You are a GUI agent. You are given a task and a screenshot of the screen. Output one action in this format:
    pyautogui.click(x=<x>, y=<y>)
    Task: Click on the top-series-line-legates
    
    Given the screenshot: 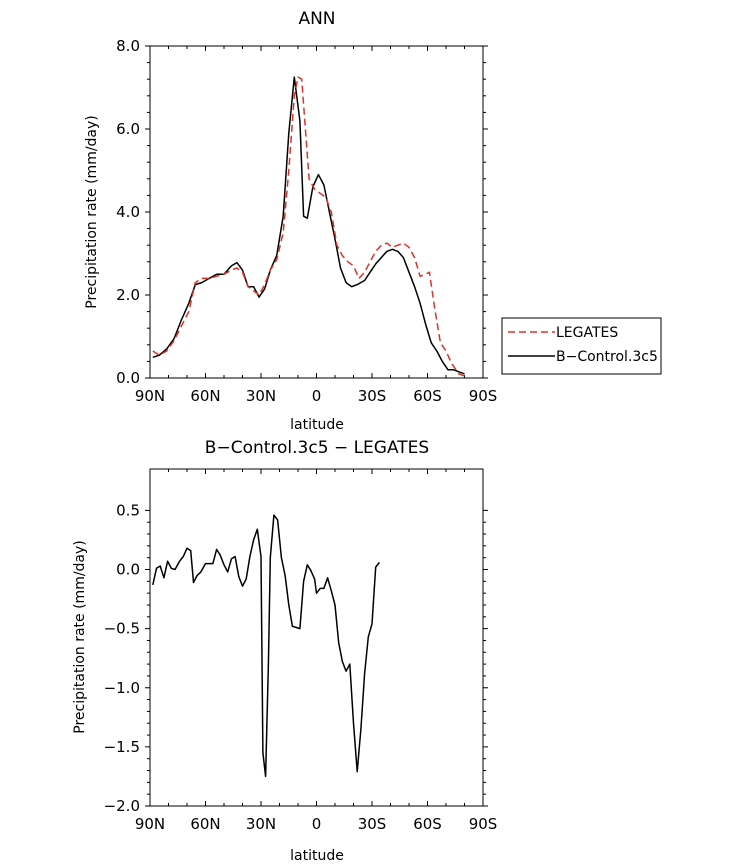 What is the action you would take?
    pyautogui.click(x=308, y=226)
    